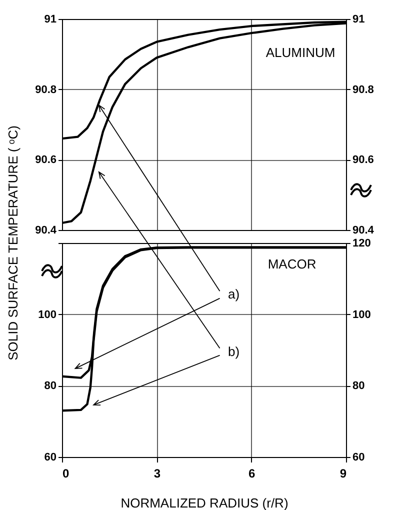 This screenshot has width=405, height=510. Describe the element at coordinates (47, 314) in the screenshot. I see `y-tick-label: 100` at that location.